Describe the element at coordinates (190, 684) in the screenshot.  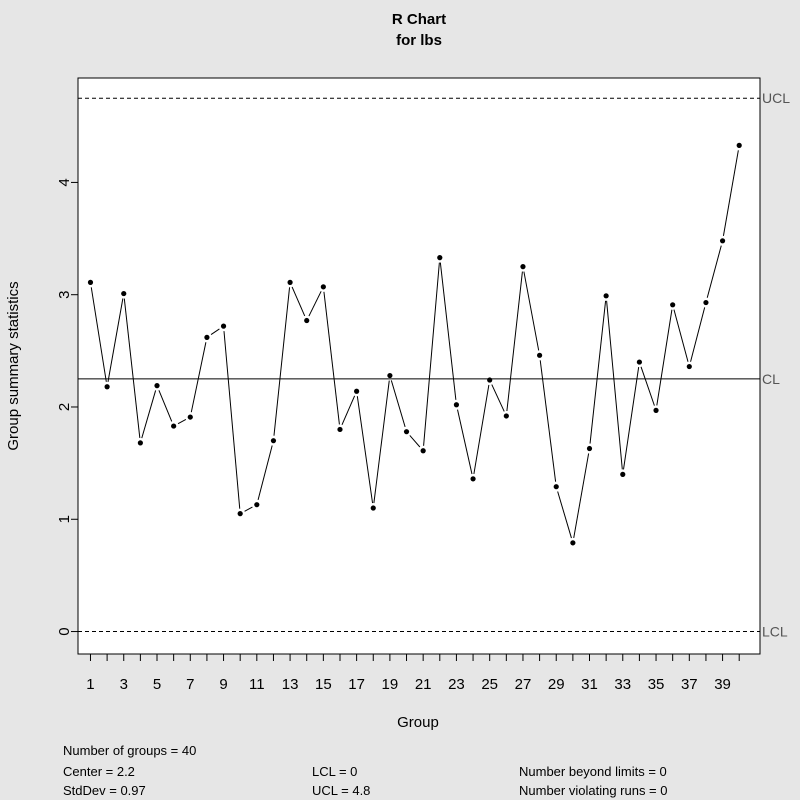
I see `x-tick-label: 7` at that location.